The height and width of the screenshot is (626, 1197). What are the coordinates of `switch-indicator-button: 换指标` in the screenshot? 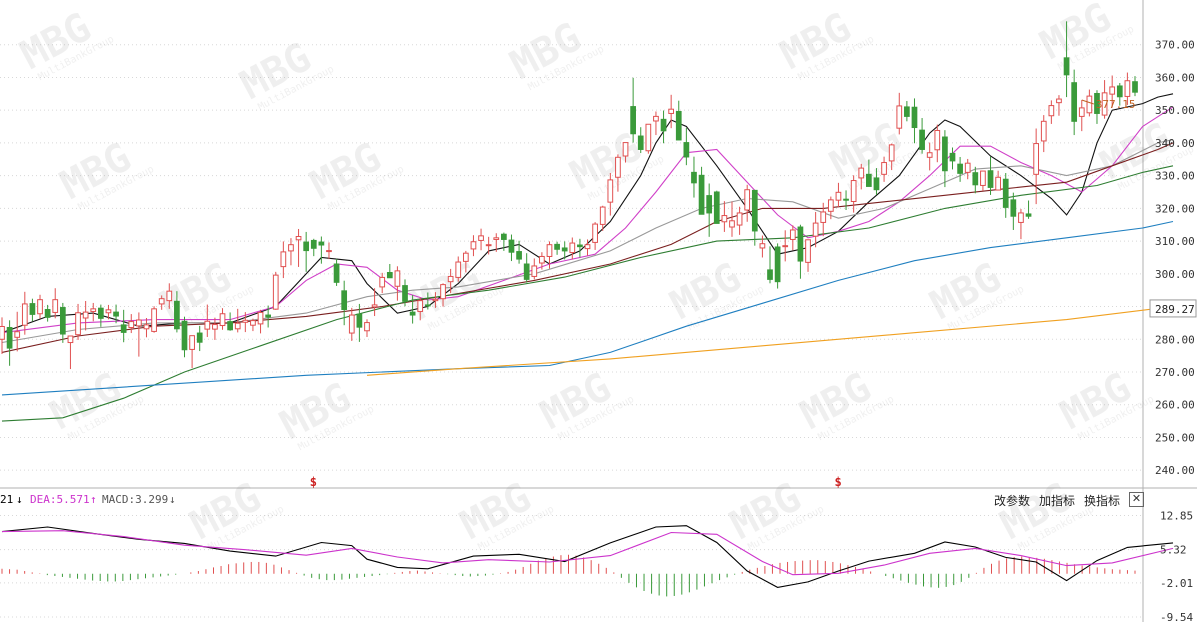 It's located at (1102, 501).